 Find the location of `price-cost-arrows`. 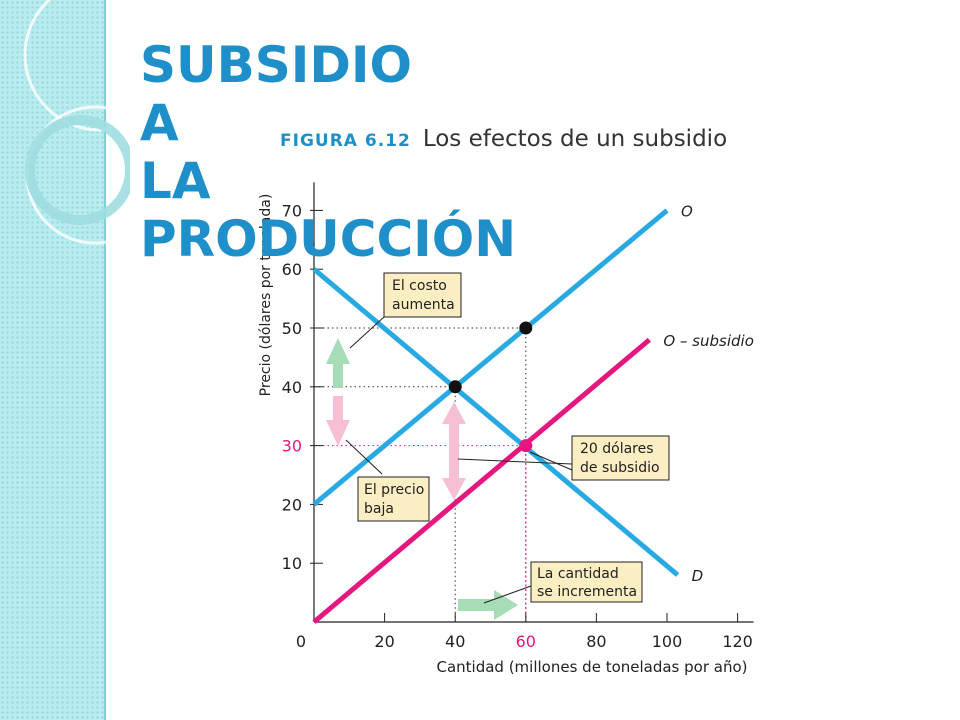

price-cost-arrows is located at coordinates (422, 479).